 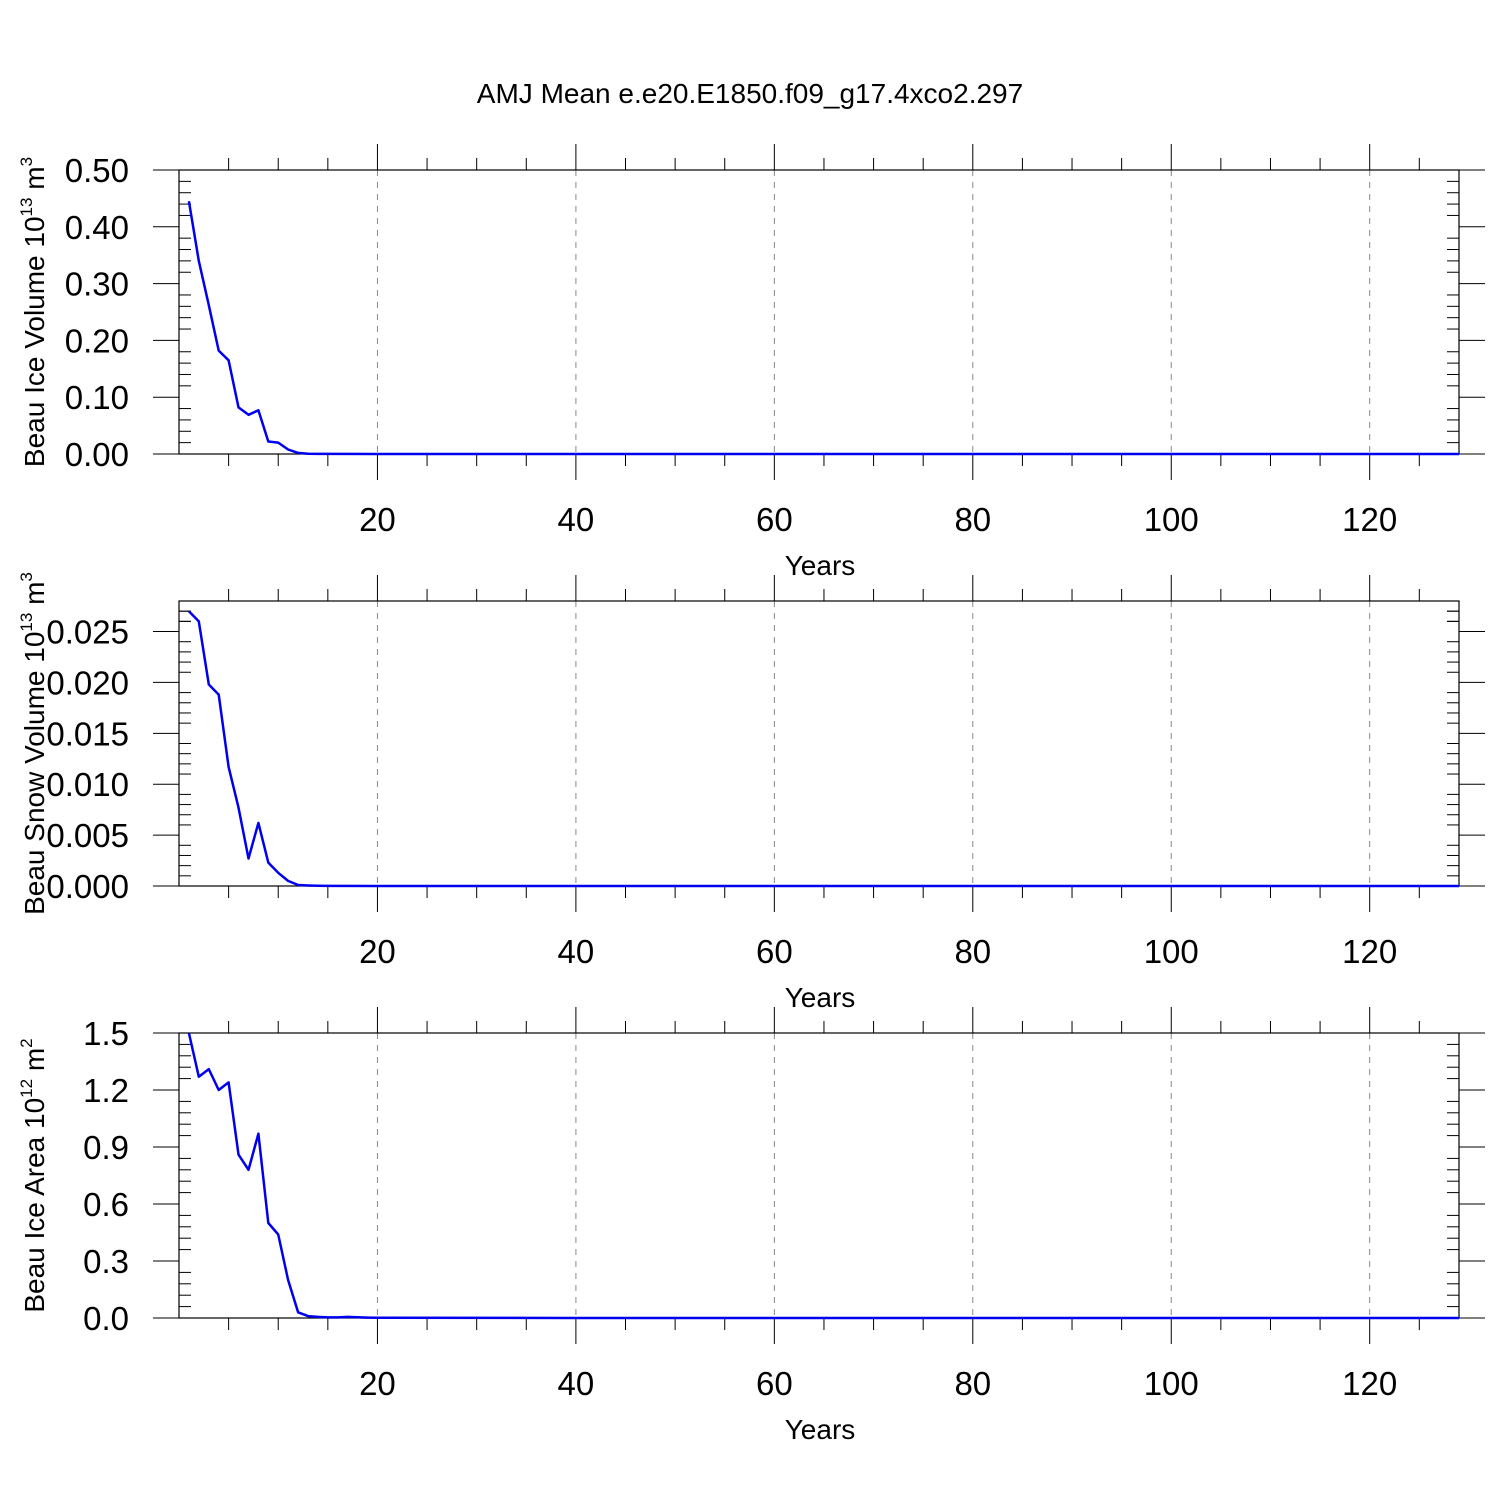 I want to click on y-tick-label: 0.10, so click(x=97, y=397).